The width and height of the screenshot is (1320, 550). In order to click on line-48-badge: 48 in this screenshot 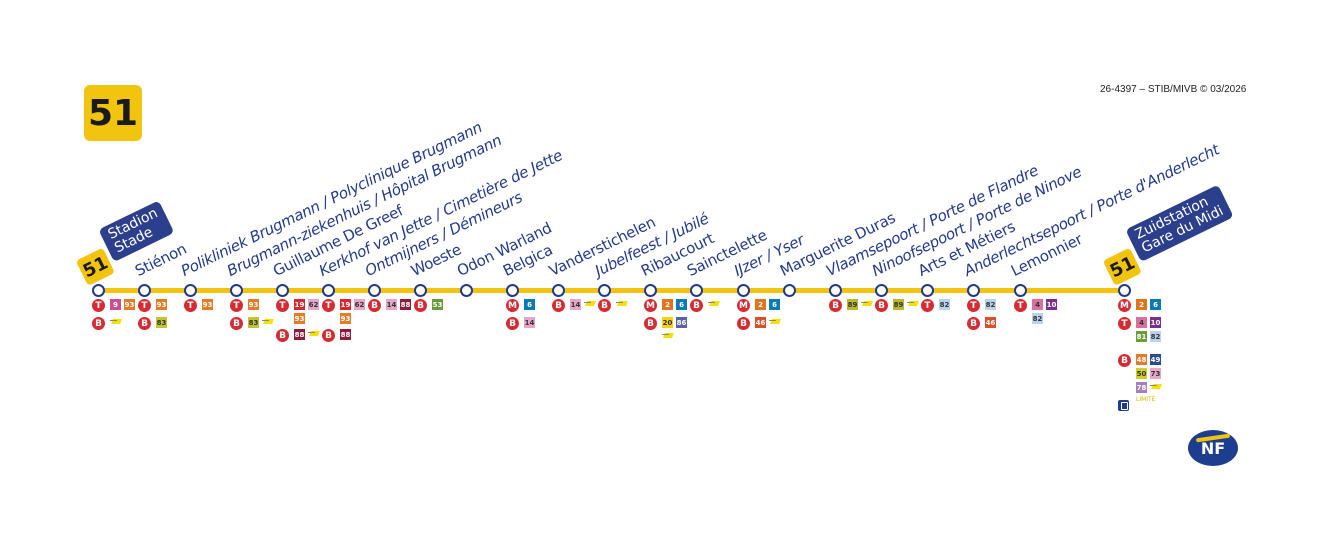, I will do `click(1141, 359)`.